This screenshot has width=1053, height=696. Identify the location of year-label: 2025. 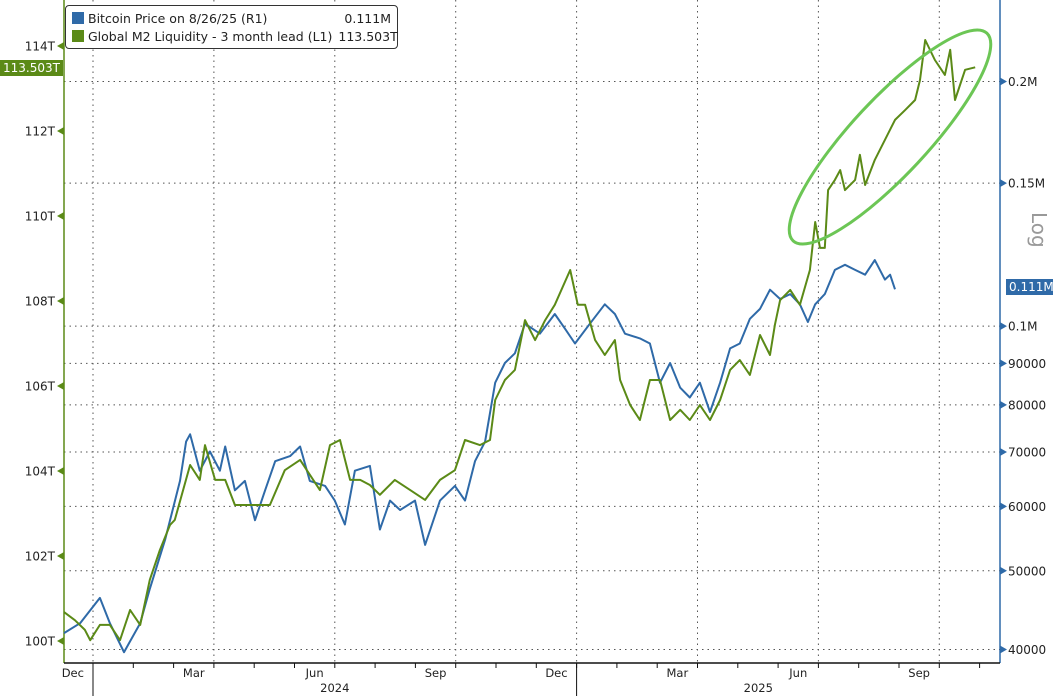
(758, 688).